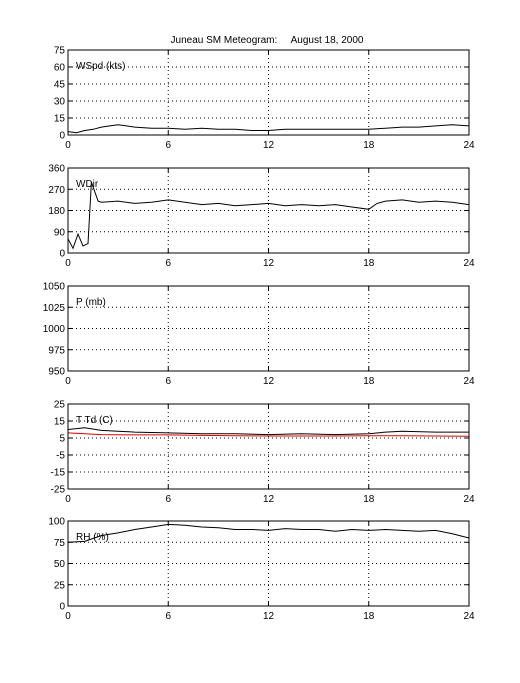  I want to click on y-tick-label: 1025, so click(54, 308).